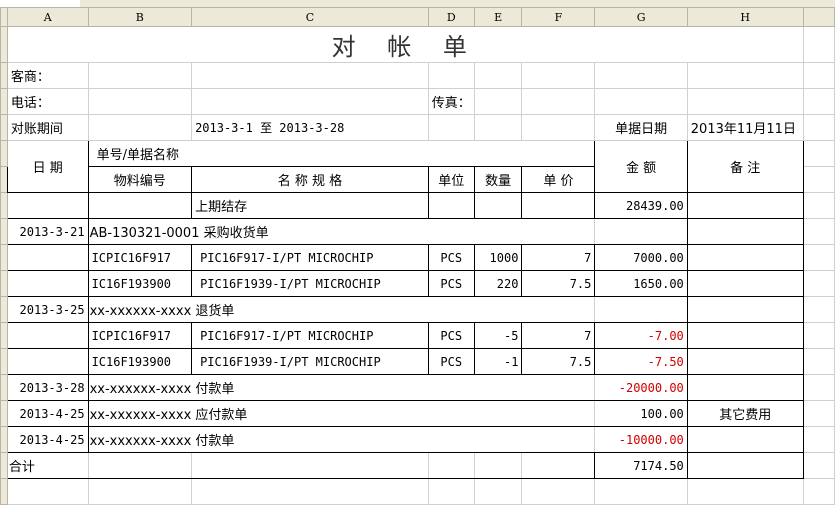  Describe the element at coordinates (47, 75) in the screenshot. I see `customer-label: 客商：` at that location.